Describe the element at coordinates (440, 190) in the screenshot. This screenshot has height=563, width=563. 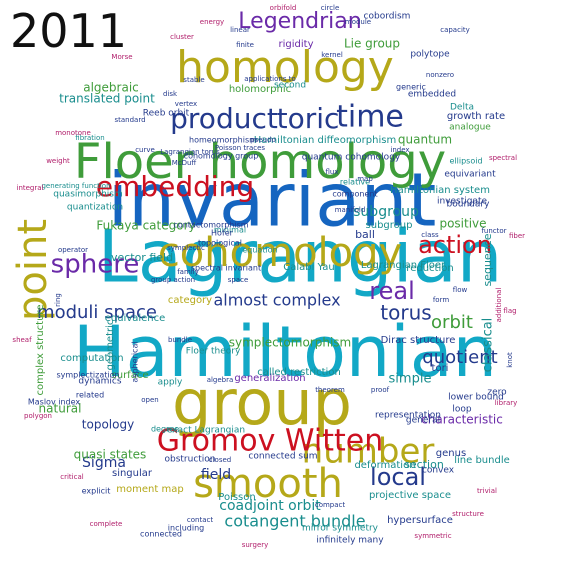
I see `word-hamiltonian-system: Hamiltonian system` at that location.